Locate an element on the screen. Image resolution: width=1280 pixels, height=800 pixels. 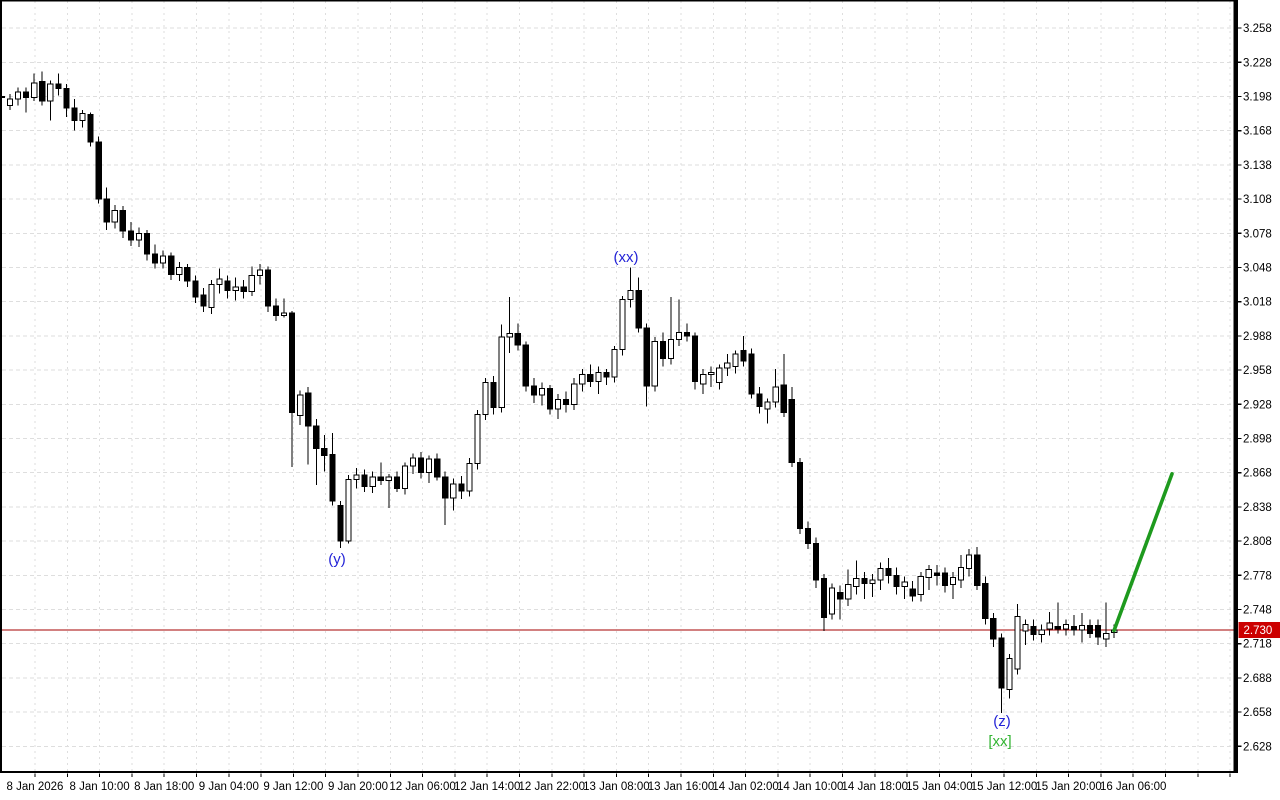
time-tick-label: 9 Jan 04:00 is located at coordinates (229, 787).